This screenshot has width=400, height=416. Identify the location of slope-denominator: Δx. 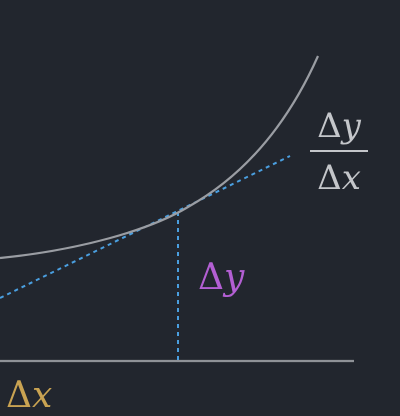
(339, 178).